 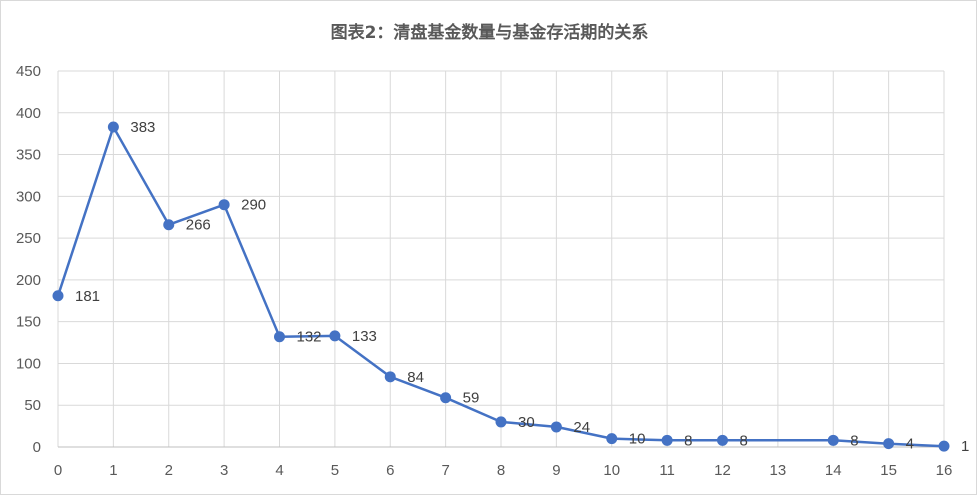 What do you see at coordinates (526, 422) in the screenshot?
I see `data-label: 30` at bounding box center [526, 422].